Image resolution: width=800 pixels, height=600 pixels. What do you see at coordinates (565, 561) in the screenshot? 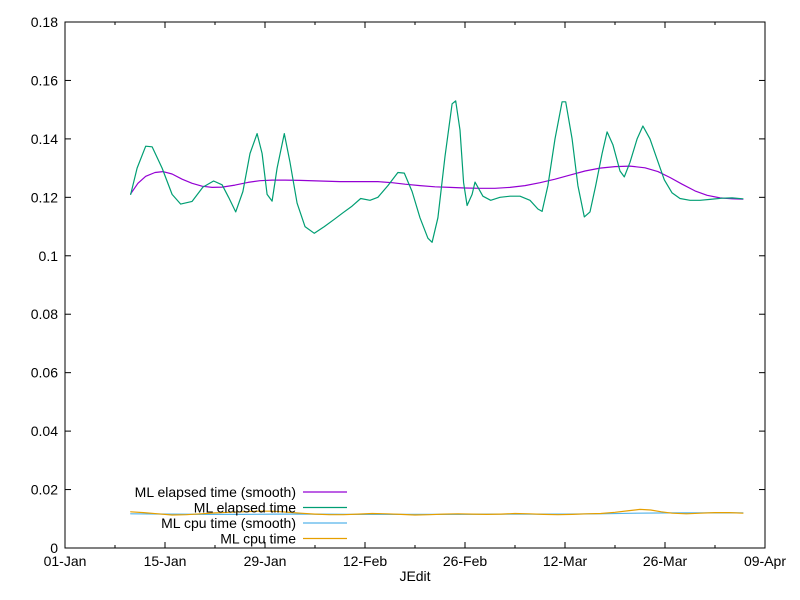
I see `x-tick-label: 12-Mar` at bounding box center [565, 561].